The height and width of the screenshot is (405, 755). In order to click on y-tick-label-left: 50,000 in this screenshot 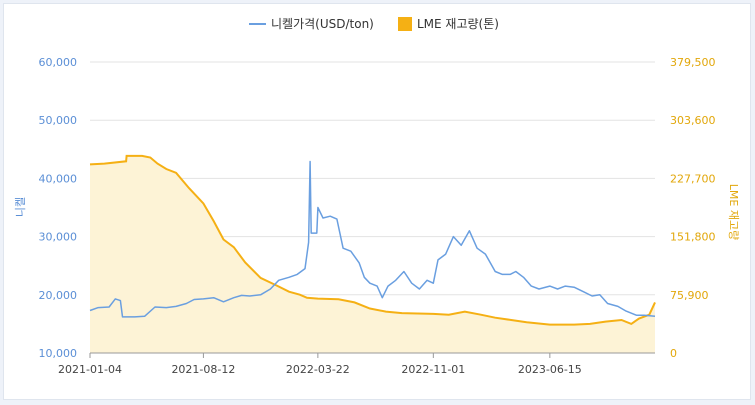, I will do `click(58, 120)`.